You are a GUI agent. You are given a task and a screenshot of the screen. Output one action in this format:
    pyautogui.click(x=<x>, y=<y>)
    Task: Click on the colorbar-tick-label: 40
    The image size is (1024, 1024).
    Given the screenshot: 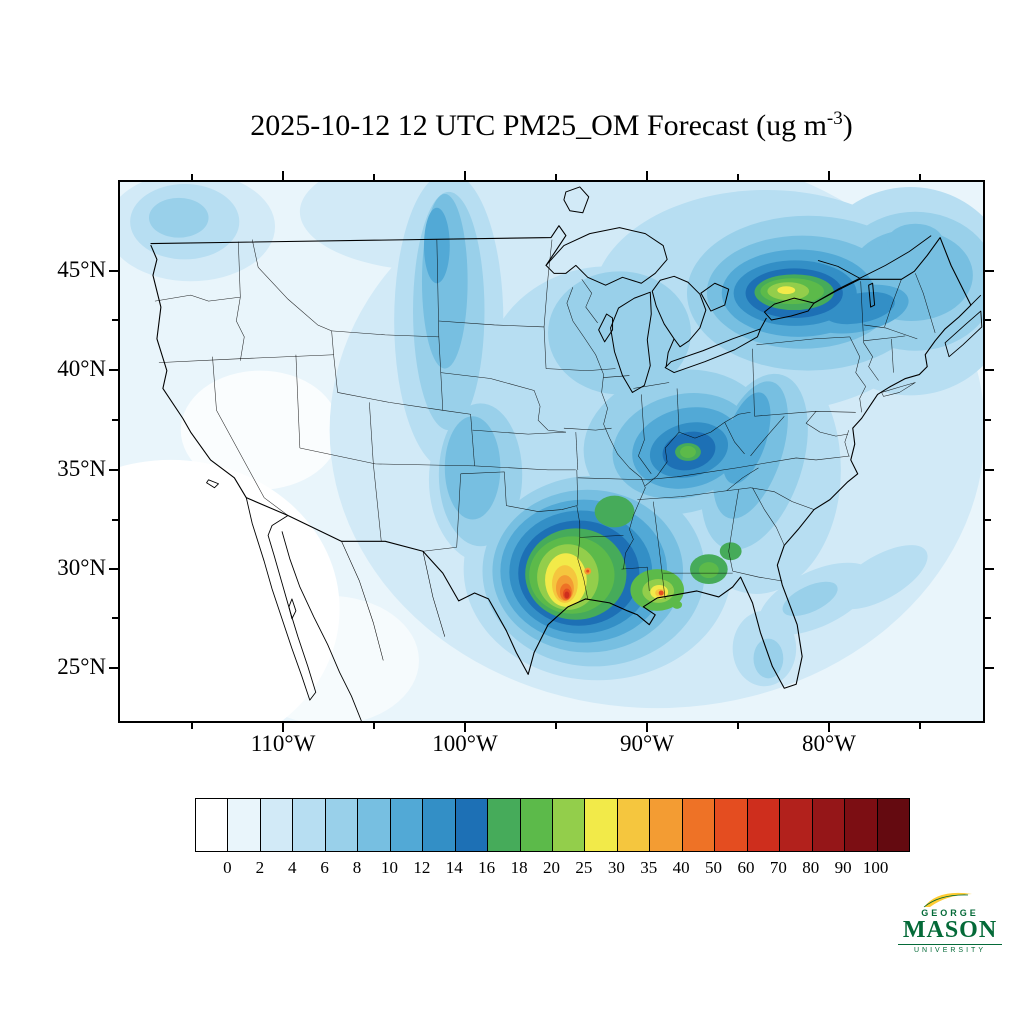 What is the action you would take?
    pyautogui.click(x=681, y=867)
    